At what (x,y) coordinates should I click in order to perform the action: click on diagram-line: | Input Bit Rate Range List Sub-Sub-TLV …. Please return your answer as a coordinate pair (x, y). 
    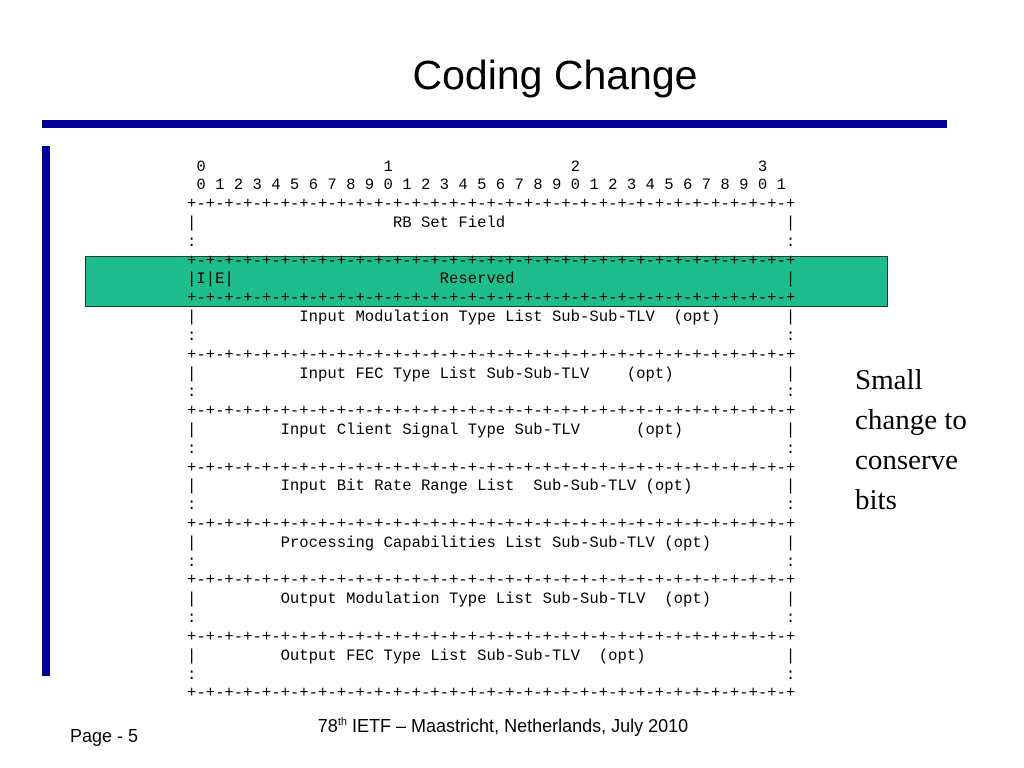
    Looking at the image, I should click on (491, 486).